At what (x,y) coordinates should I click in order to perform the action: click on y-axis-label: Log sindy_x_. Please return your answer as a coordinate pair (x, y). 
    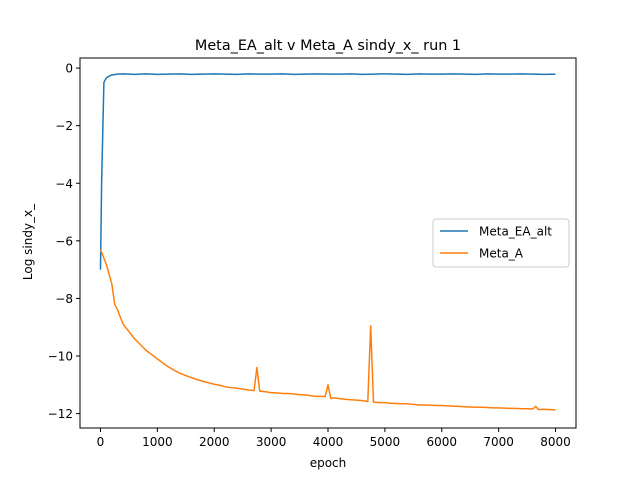
    Looking at the image, I should click on (28, 241).